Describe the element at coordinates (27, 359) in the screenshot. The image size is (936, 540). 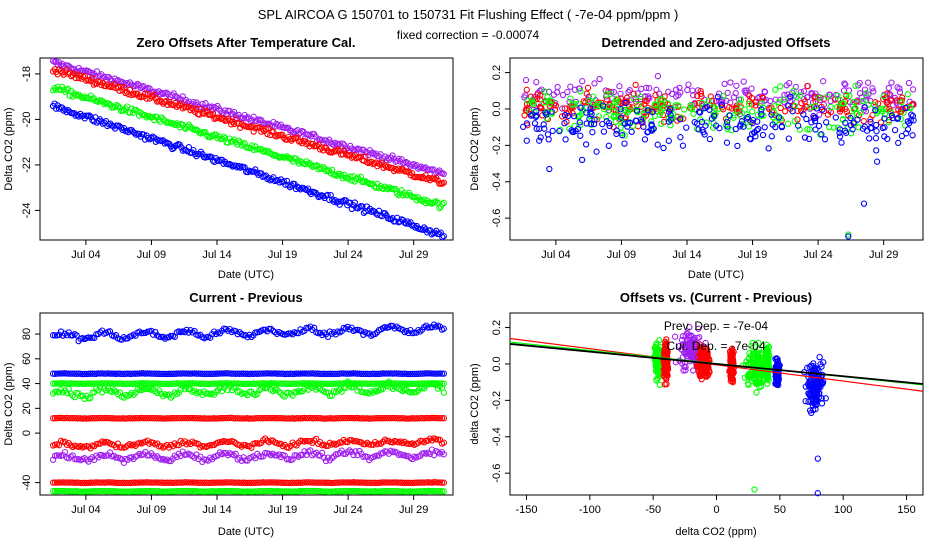
I see `y-tick-label: 60` at that location.